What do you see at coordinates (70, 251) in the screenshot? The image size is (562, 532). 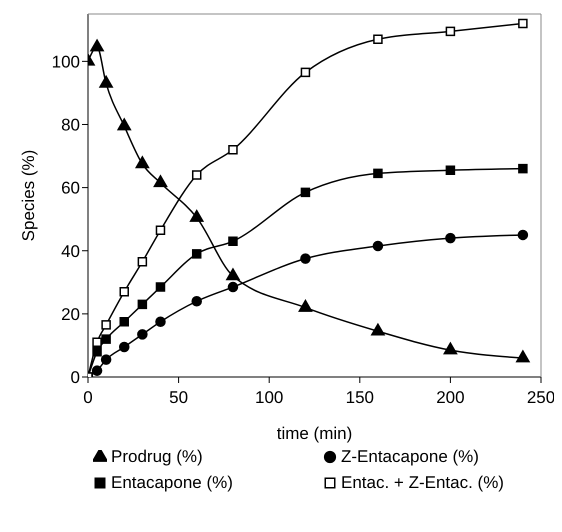 I see `y-tick-label: 40` at bounding box center [70, 251].